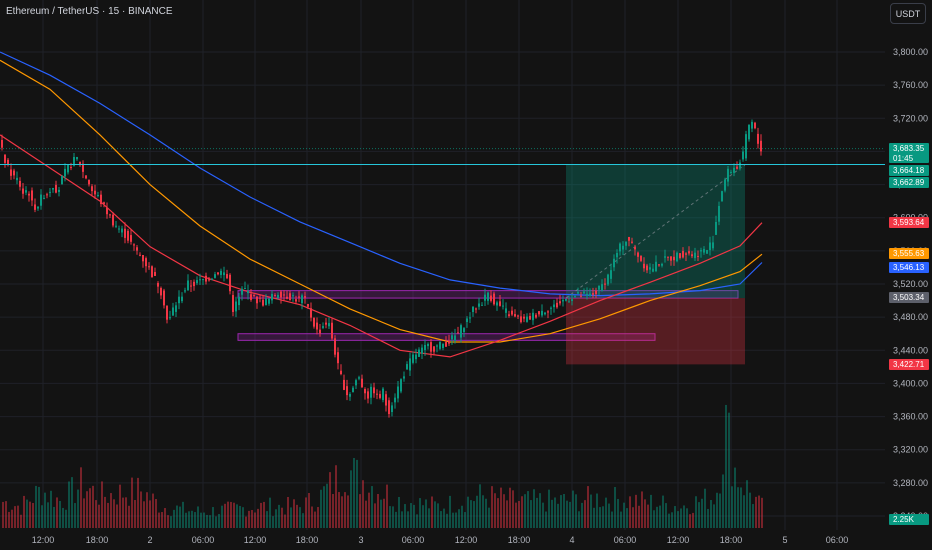 The image size is (932, 550). Describe the element at coordinates (255, 540) in the screenshot. I see `time-tick-label: 12:00` at that location.